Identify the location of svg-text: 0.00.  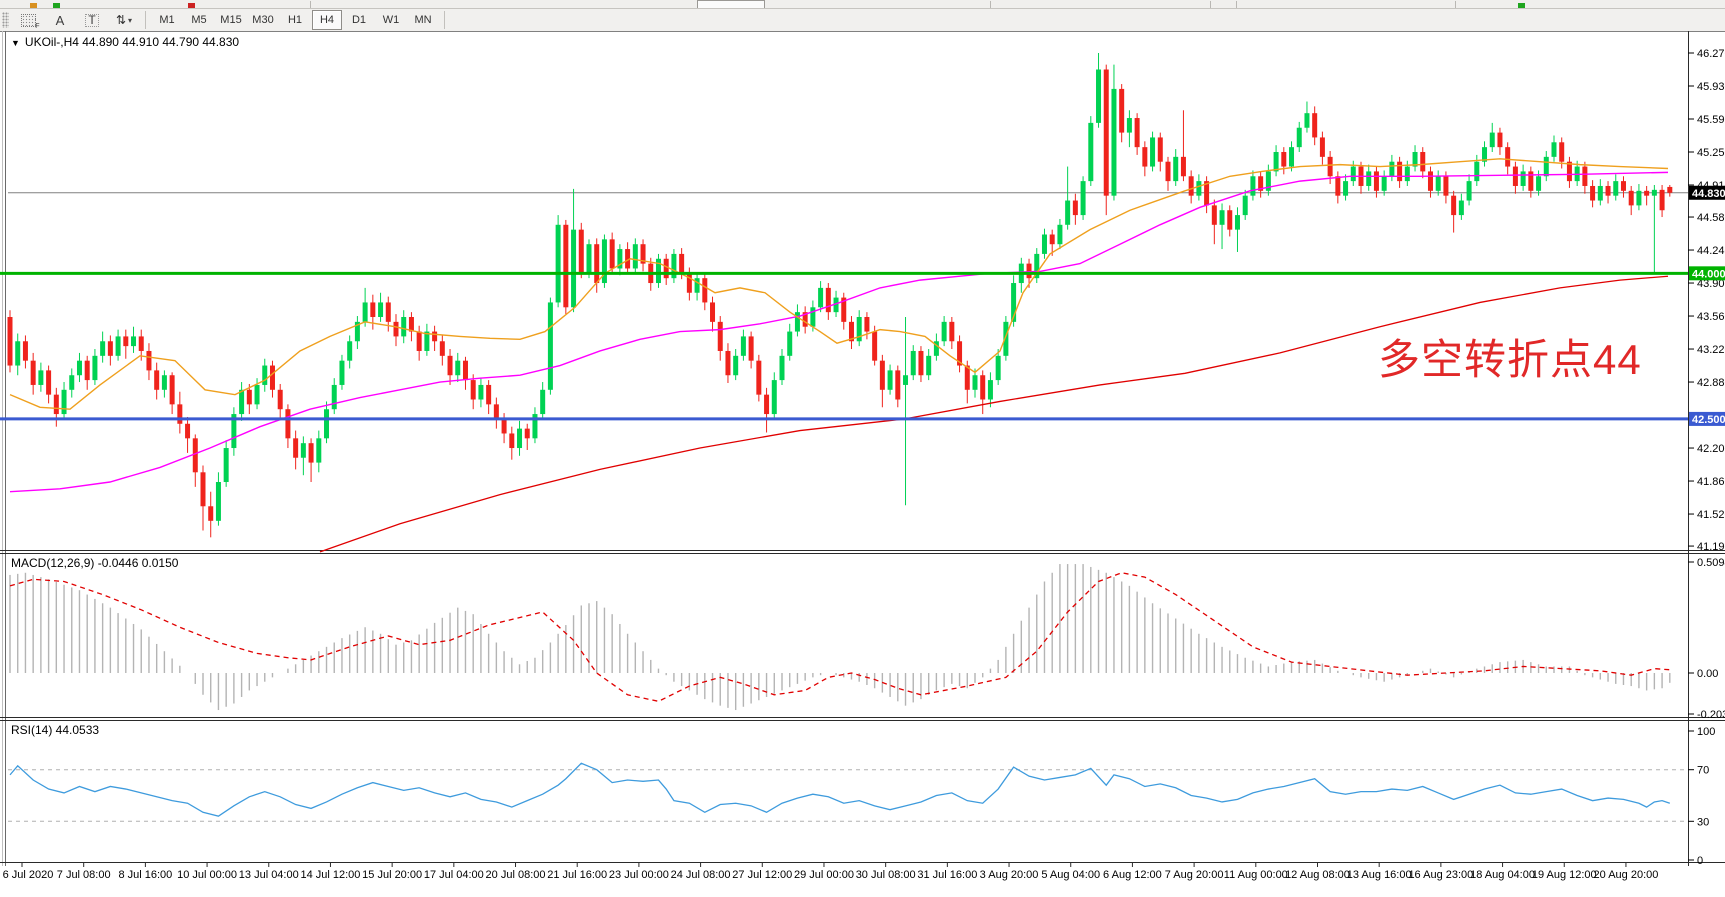
(1707, 674).